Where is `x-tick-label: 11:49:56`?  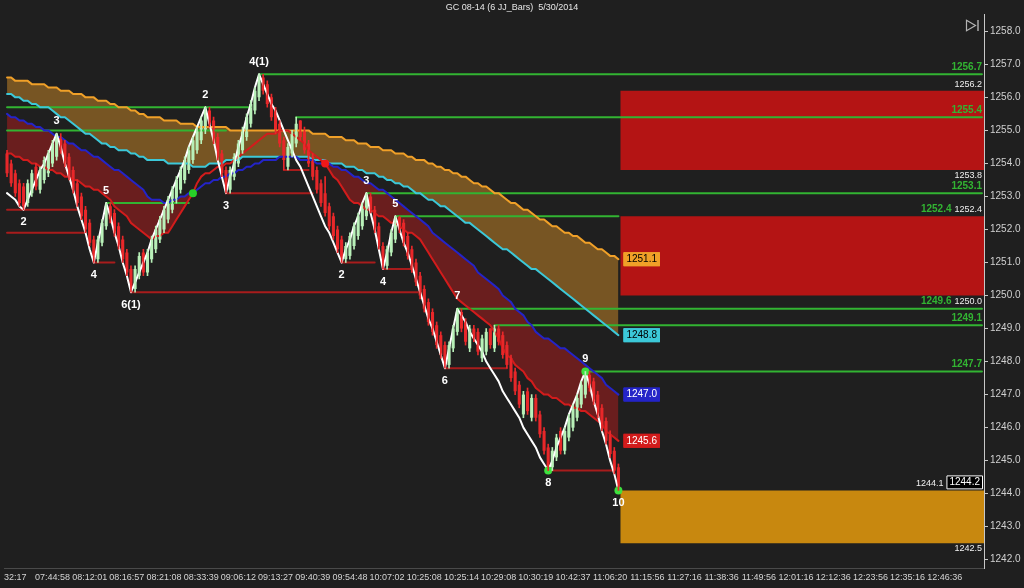 x-tick-label: 11:49:56 is located at coordinates (759, 576).